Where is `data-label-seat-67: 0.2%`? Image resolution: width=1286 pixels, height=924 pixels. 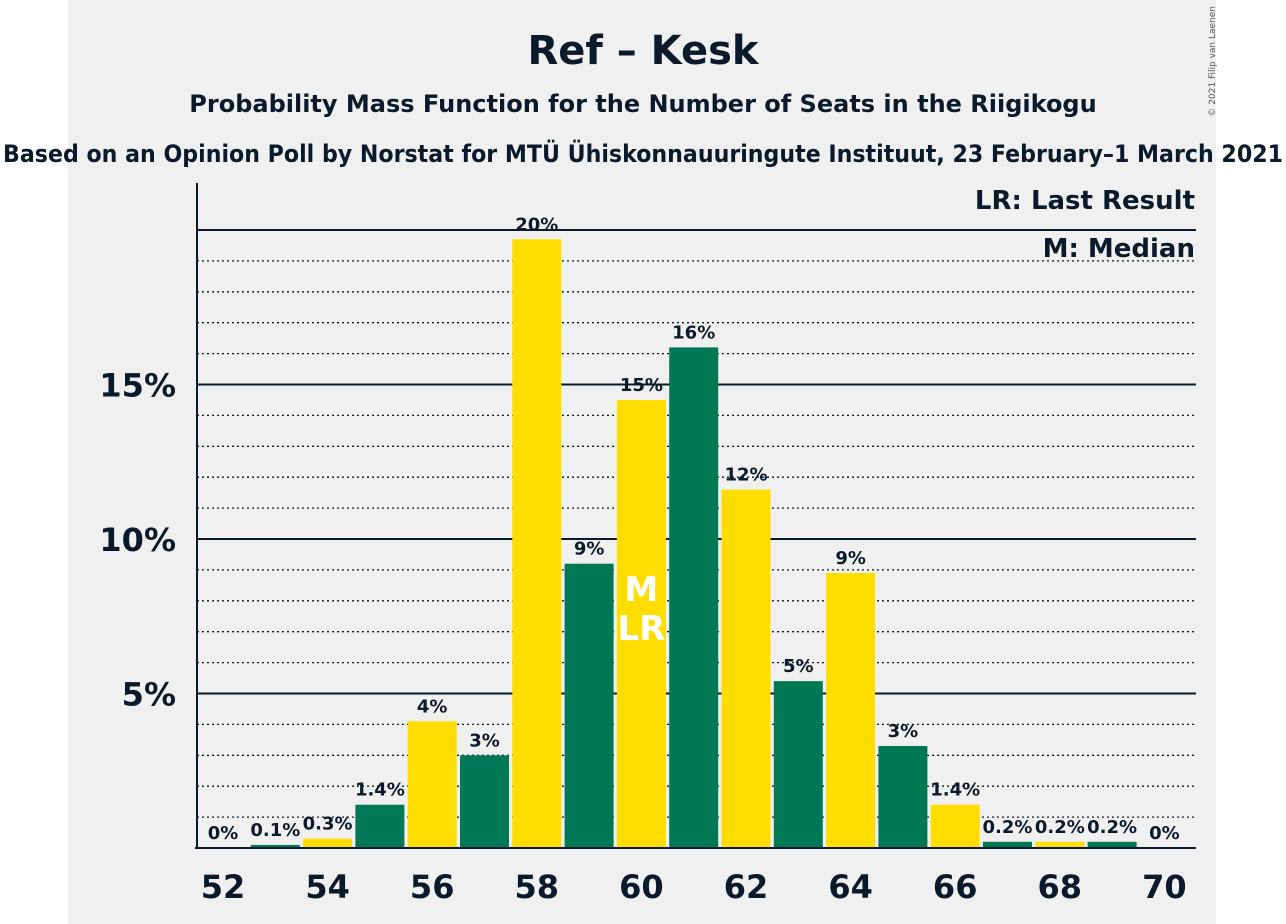
data-label-seat-67: 0.2% is located at coordinates (1008, 827).